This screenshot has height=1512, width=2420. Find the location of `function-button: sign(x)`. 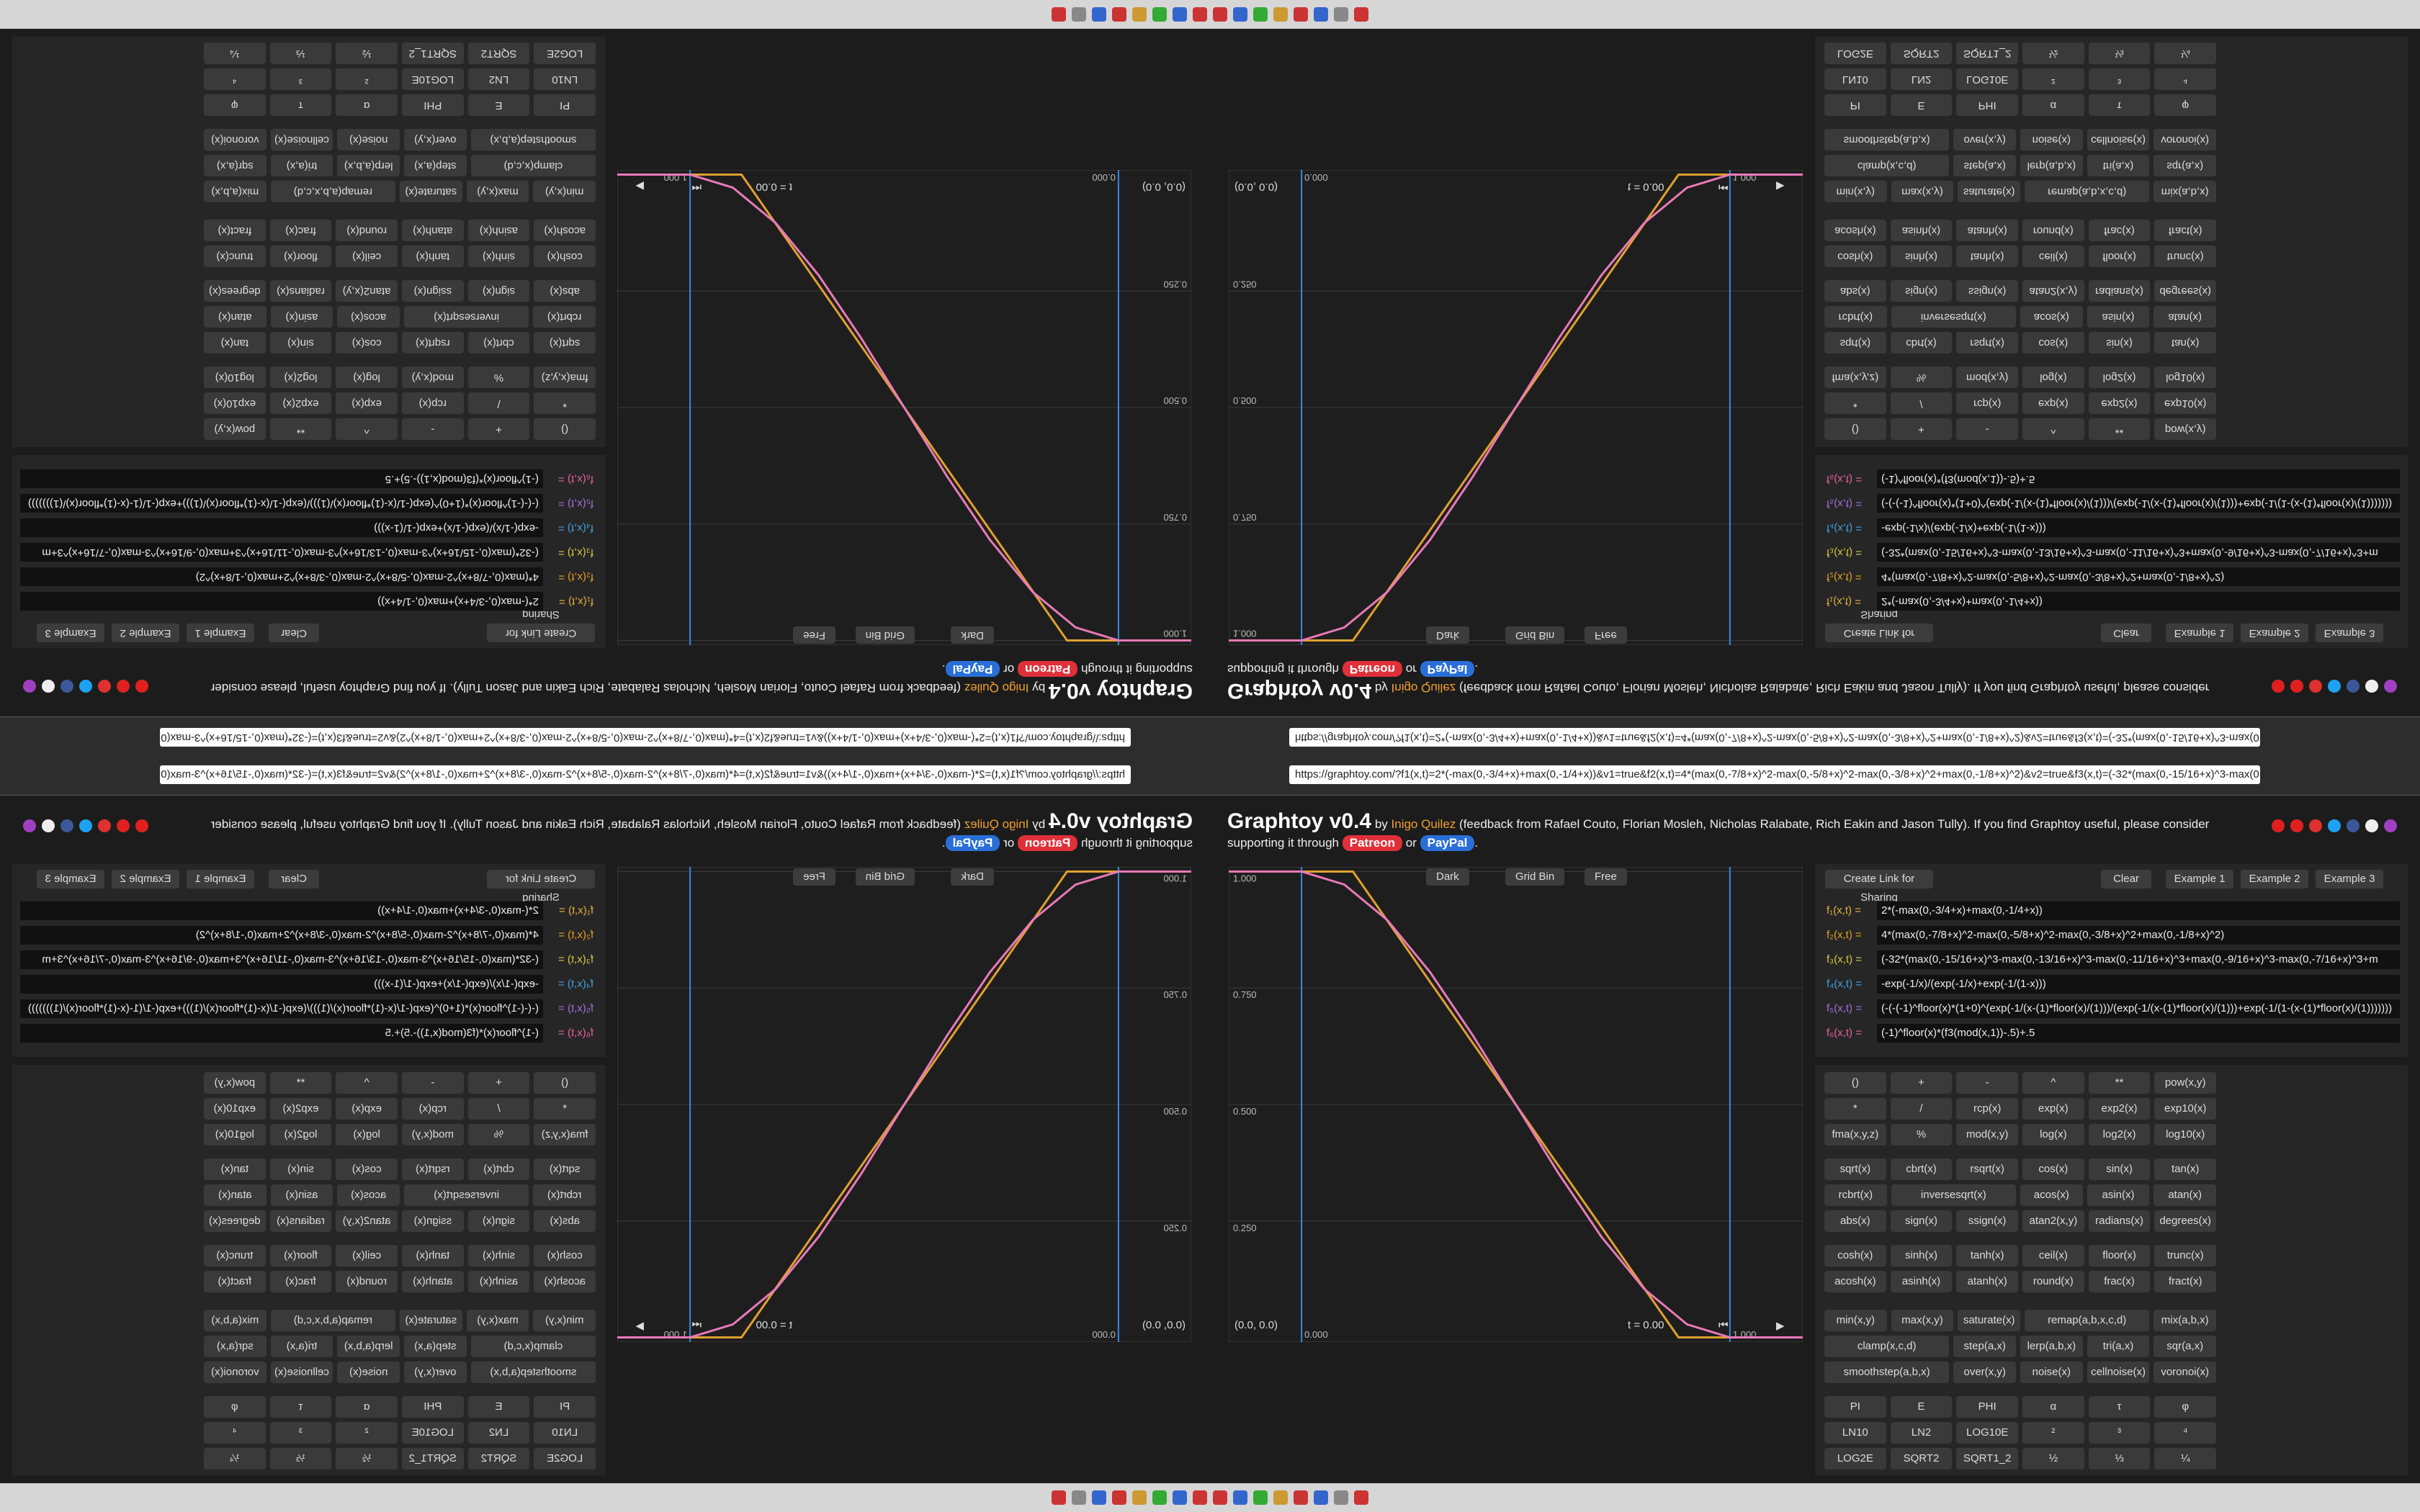

function-button: sign(x) is located at coordinates (498, 291).